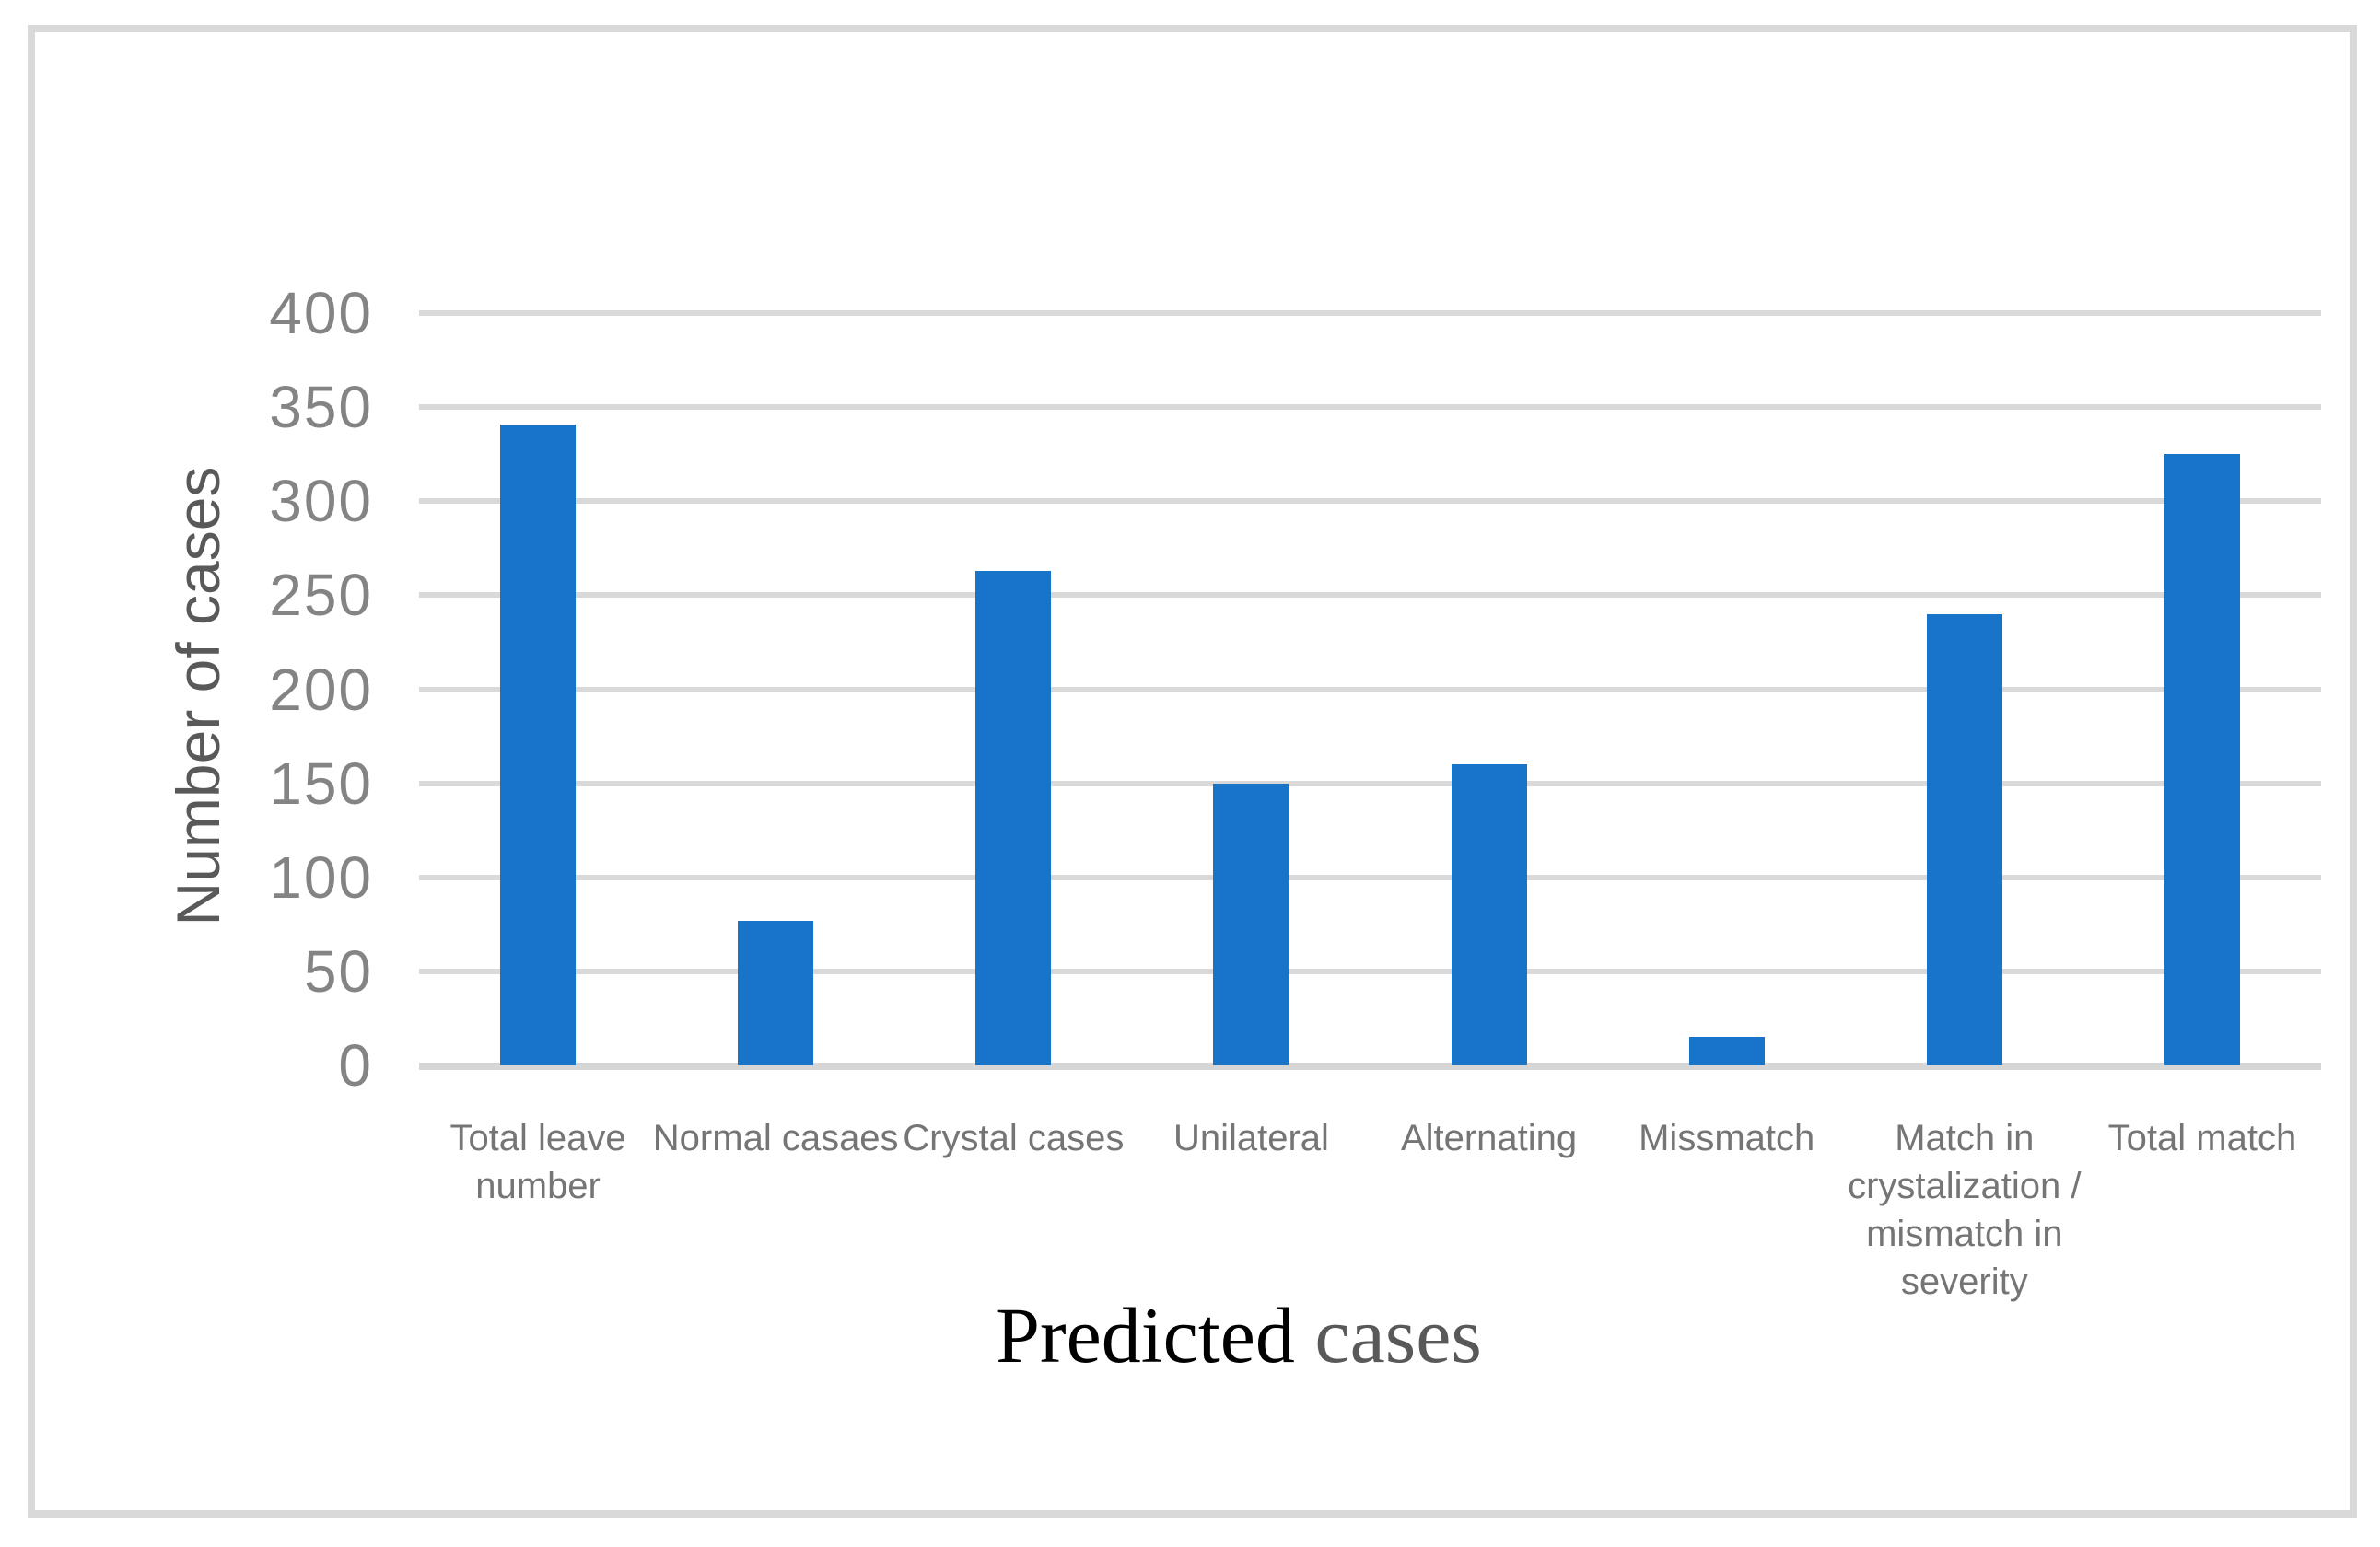  I want to click on category-label: Unilateral, so click(1250, 1138).